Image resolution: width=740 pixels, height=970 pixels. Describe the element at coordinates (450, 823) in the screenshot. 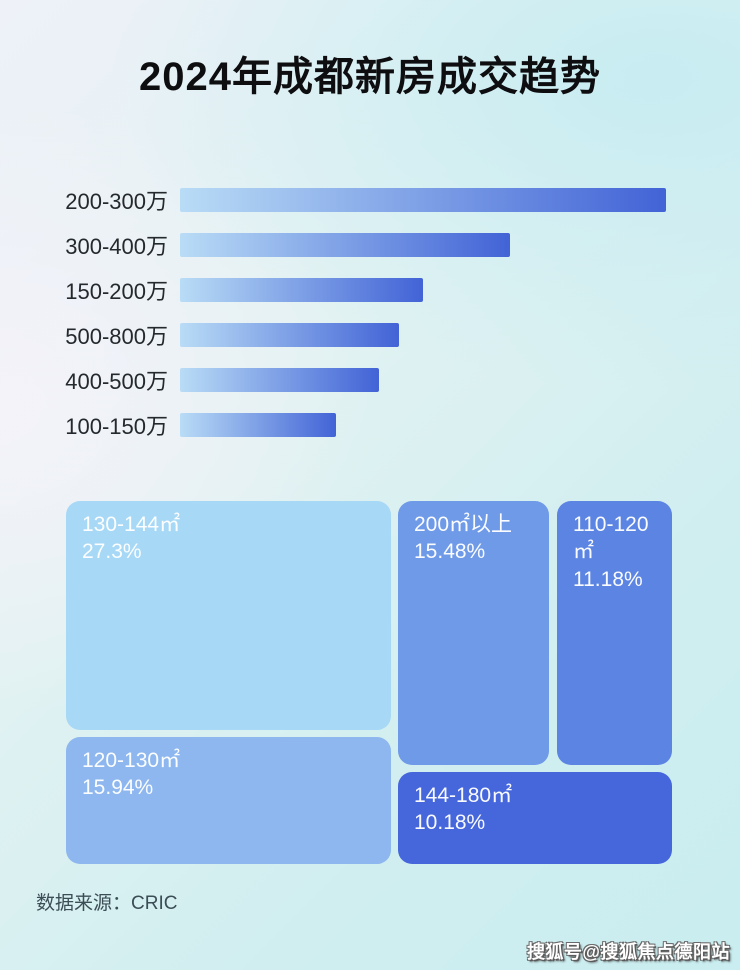

I see `treemap-block-percent: 10.18%` at that location.